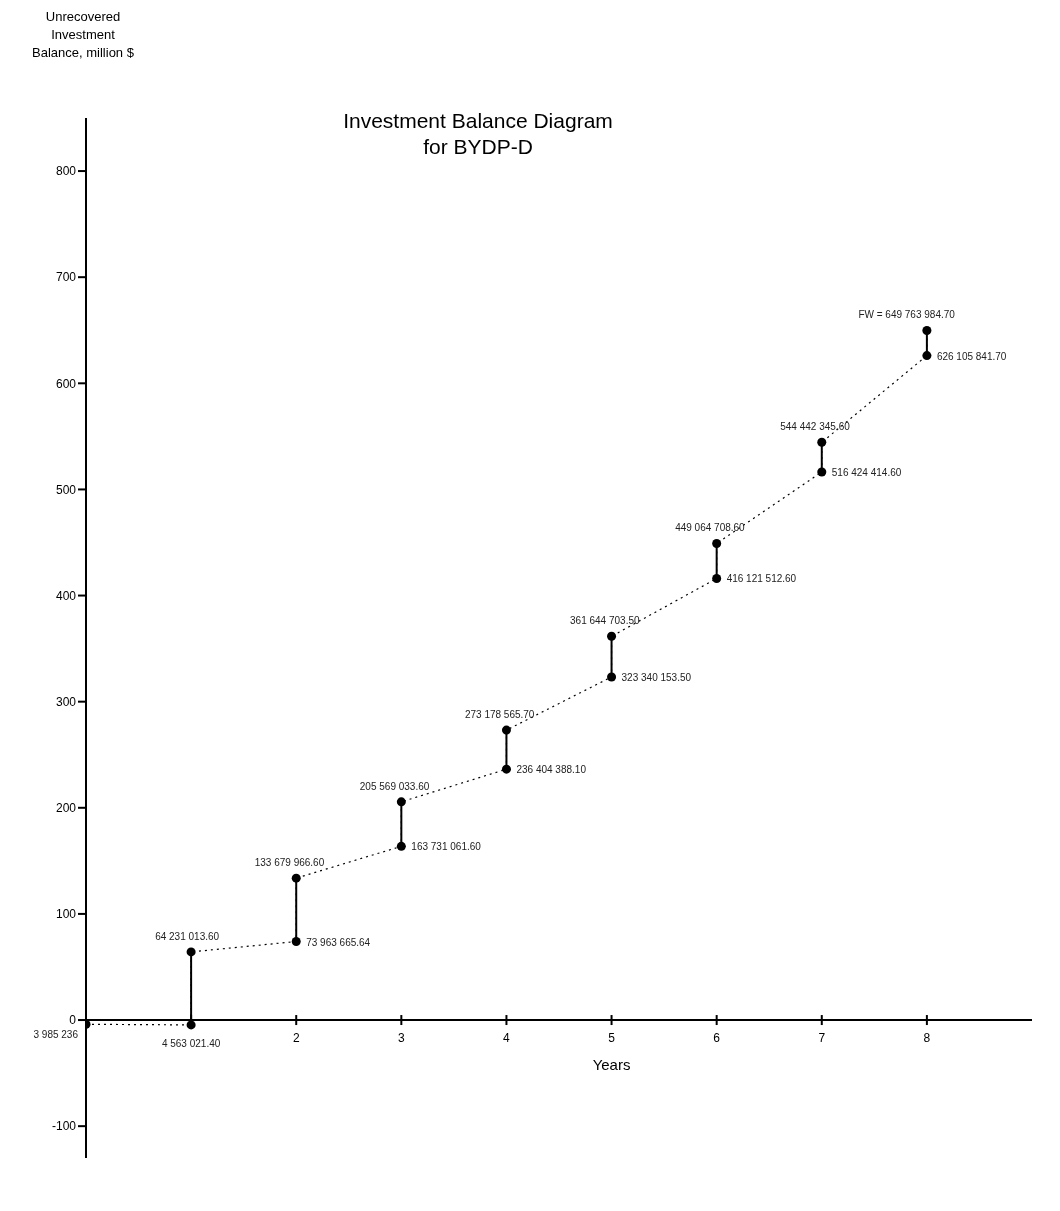 Image resolution: width=1060 pixels, height=1211 pixels. What do you see at coordinates (499, 715) in the screenshot?
I see `annotation: 273 178 565.70` at bounding box center [499, 715].